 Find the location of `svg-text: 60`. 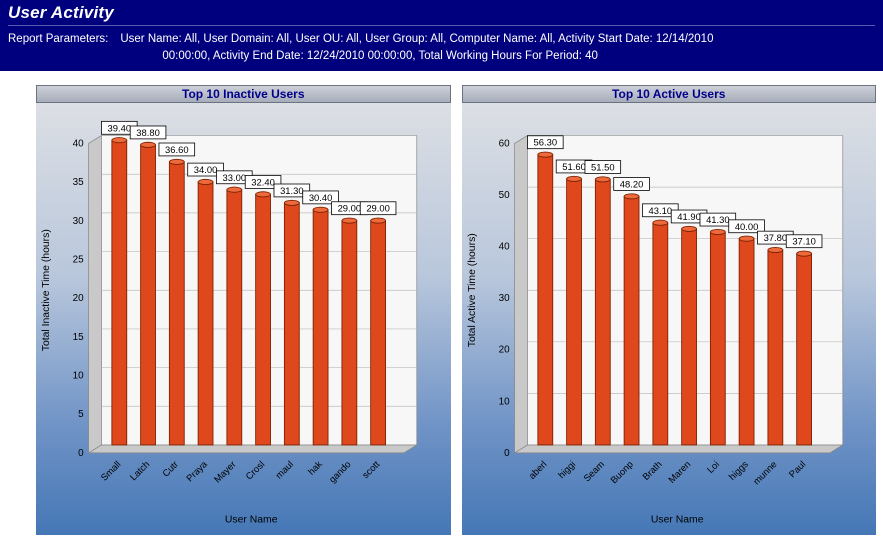

svg-text: 60 is located at coordinates (504, 143).